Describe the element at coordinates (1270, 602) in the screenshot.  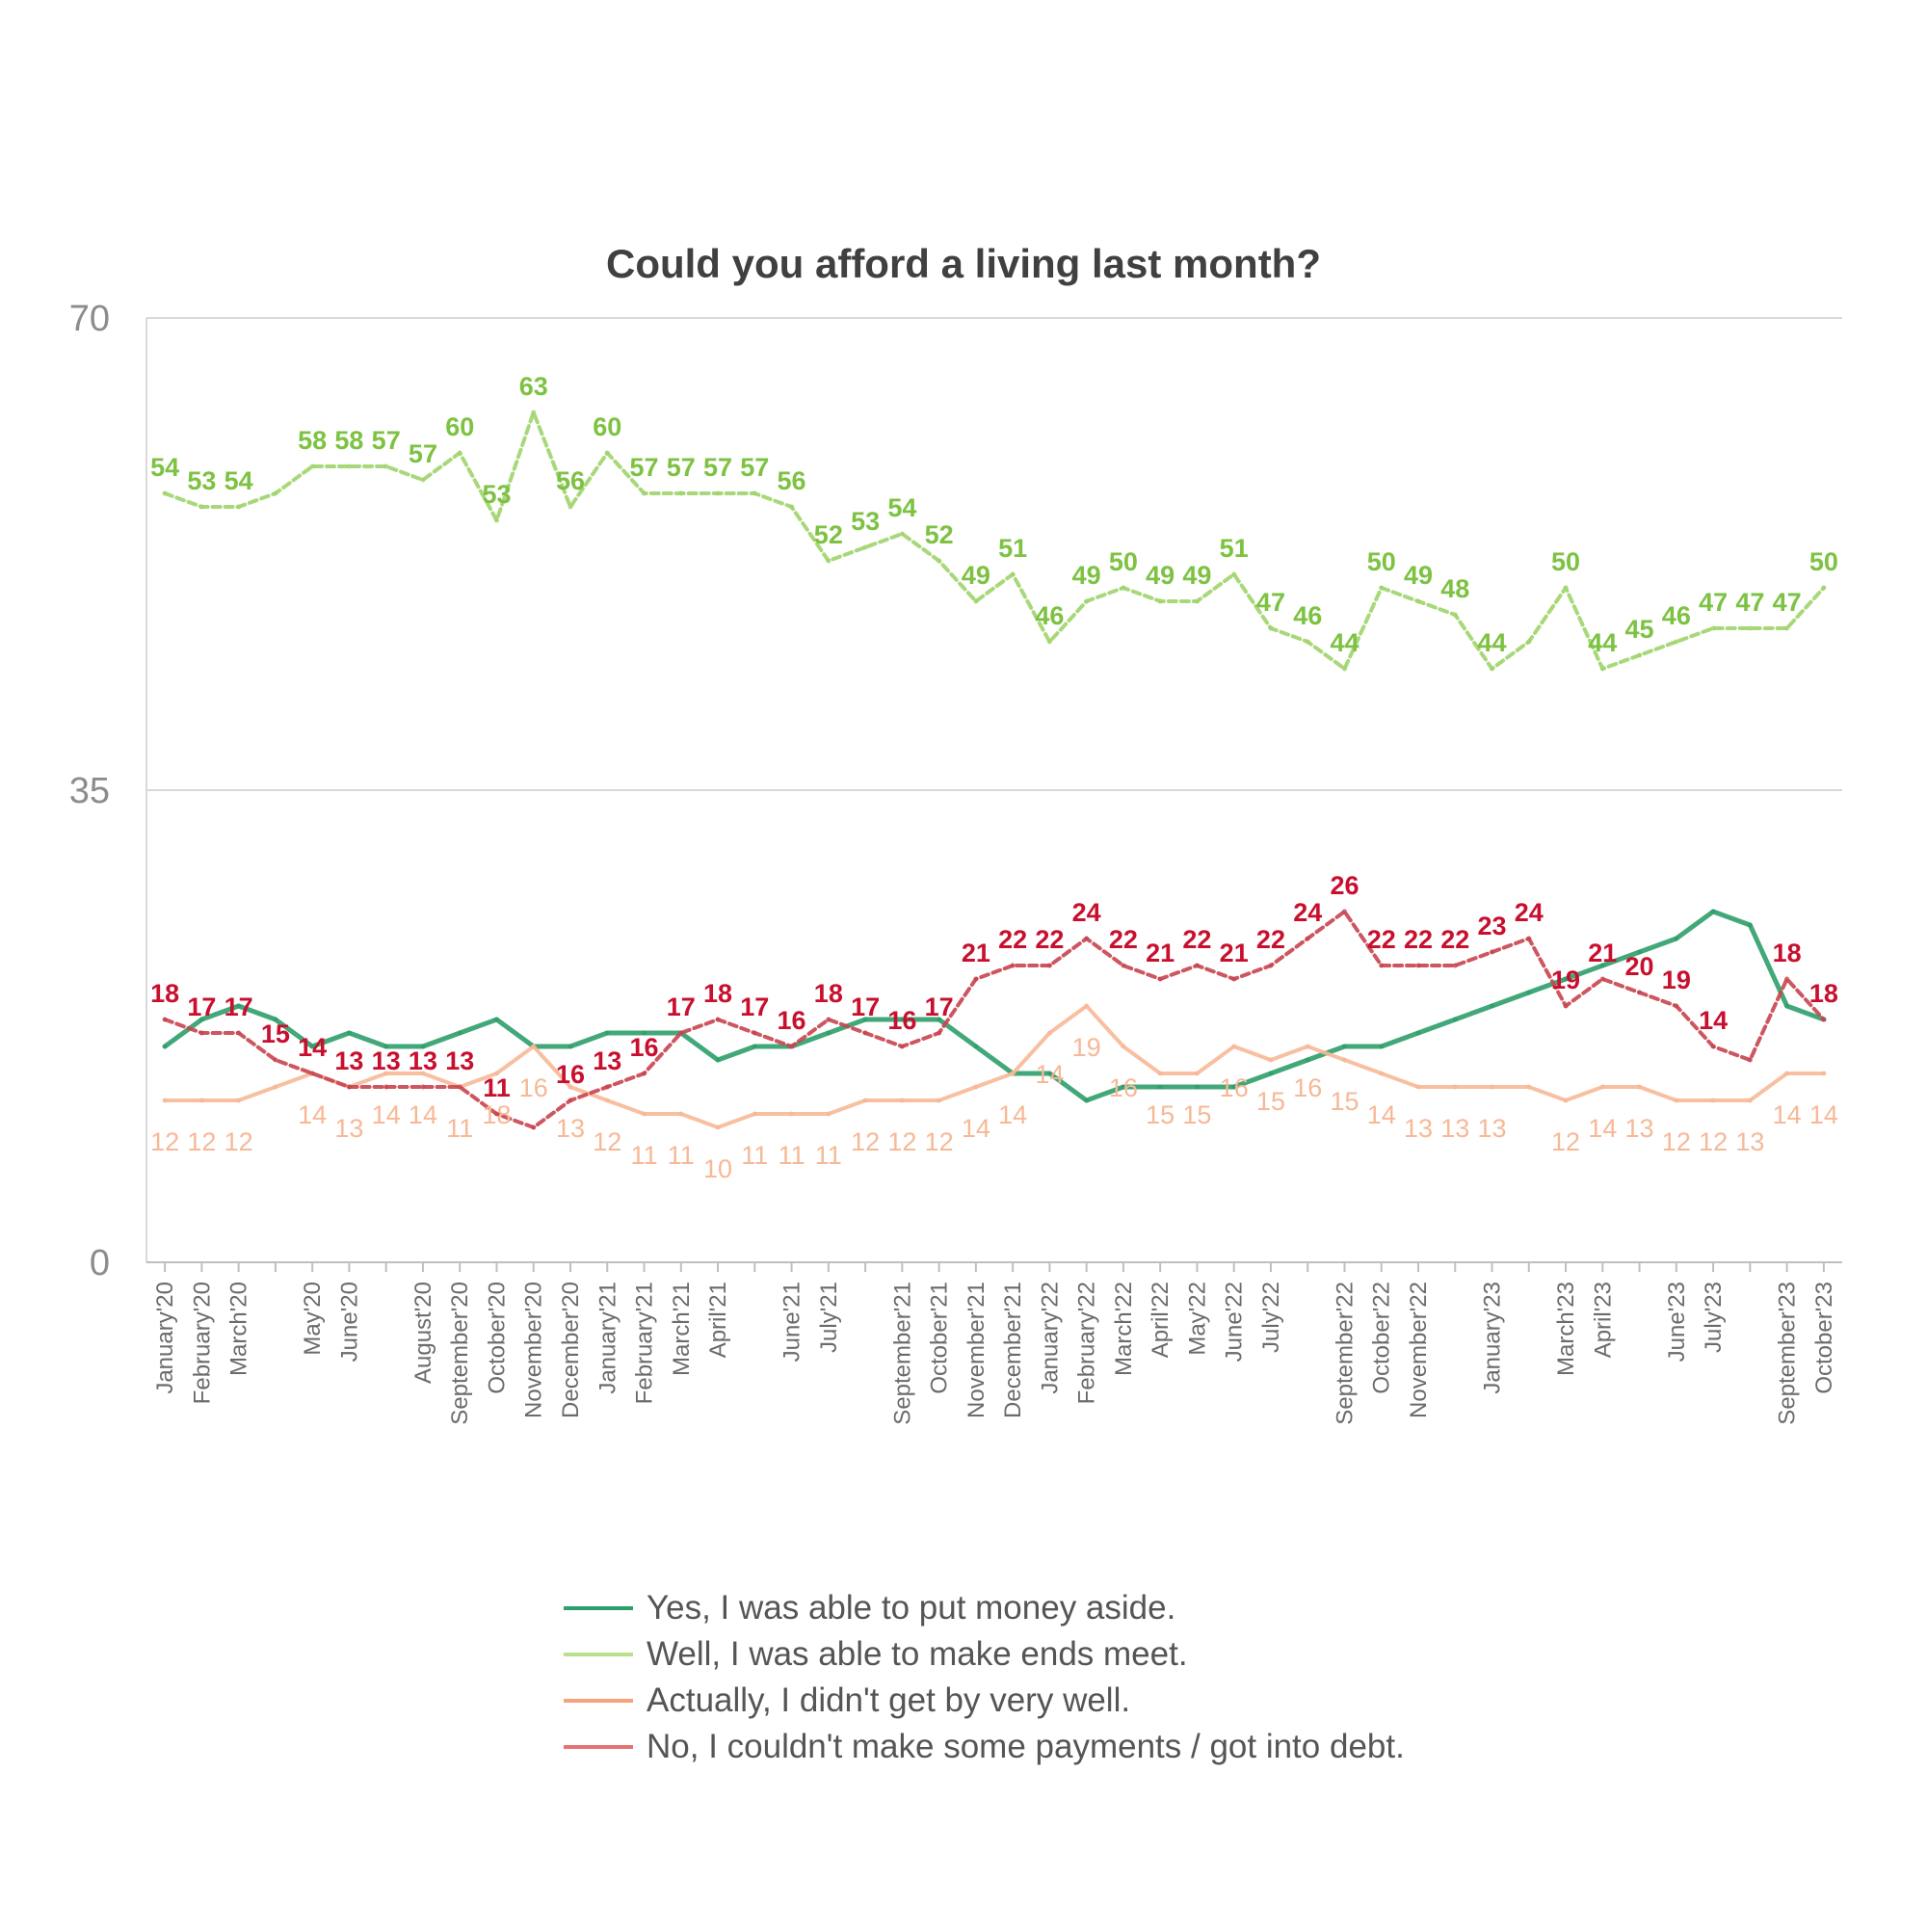
I see `data-label: 47` at that location.